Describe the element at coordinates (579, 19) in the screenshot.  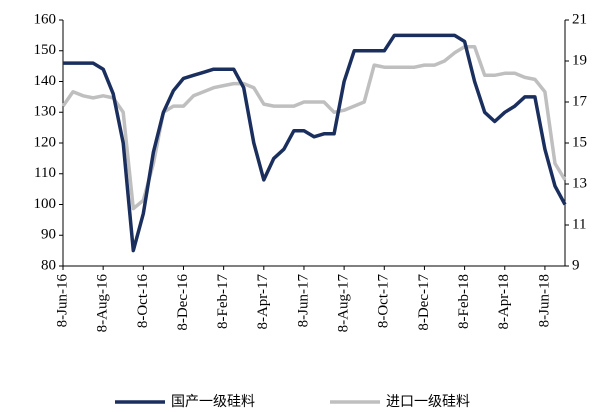
I see `y2-tick-label: 21` at that location.